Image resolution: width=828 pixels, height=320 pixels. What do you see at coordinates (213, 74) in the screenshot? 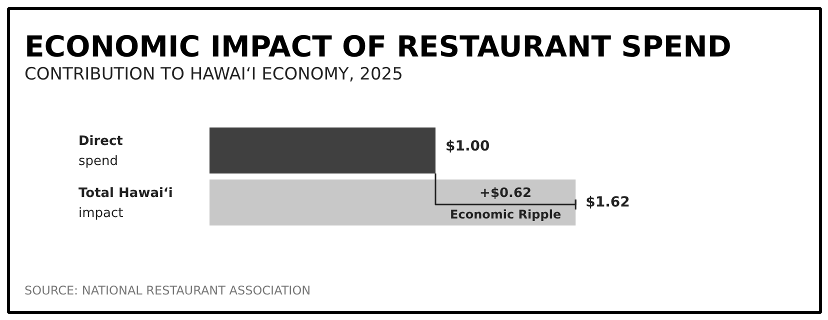
I see `chart-subtitle: CONTRIBUTION TO HAWAI‘I ECONOMY, 2025` at bounding box center [213, 74].